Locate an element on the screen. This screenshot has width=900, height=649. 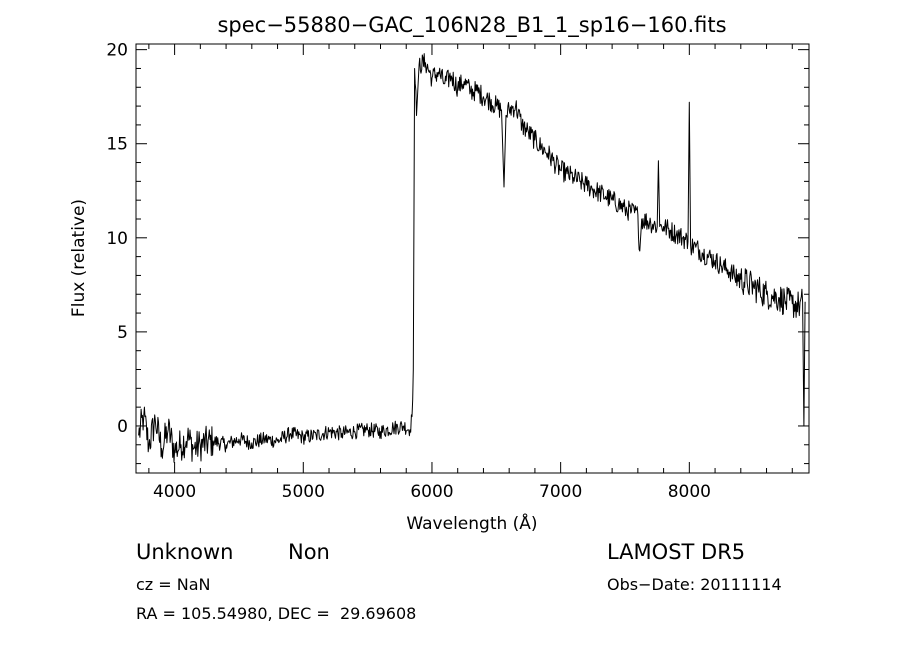
redshift-text: cz = NaN is located at coordinates (173, 584).